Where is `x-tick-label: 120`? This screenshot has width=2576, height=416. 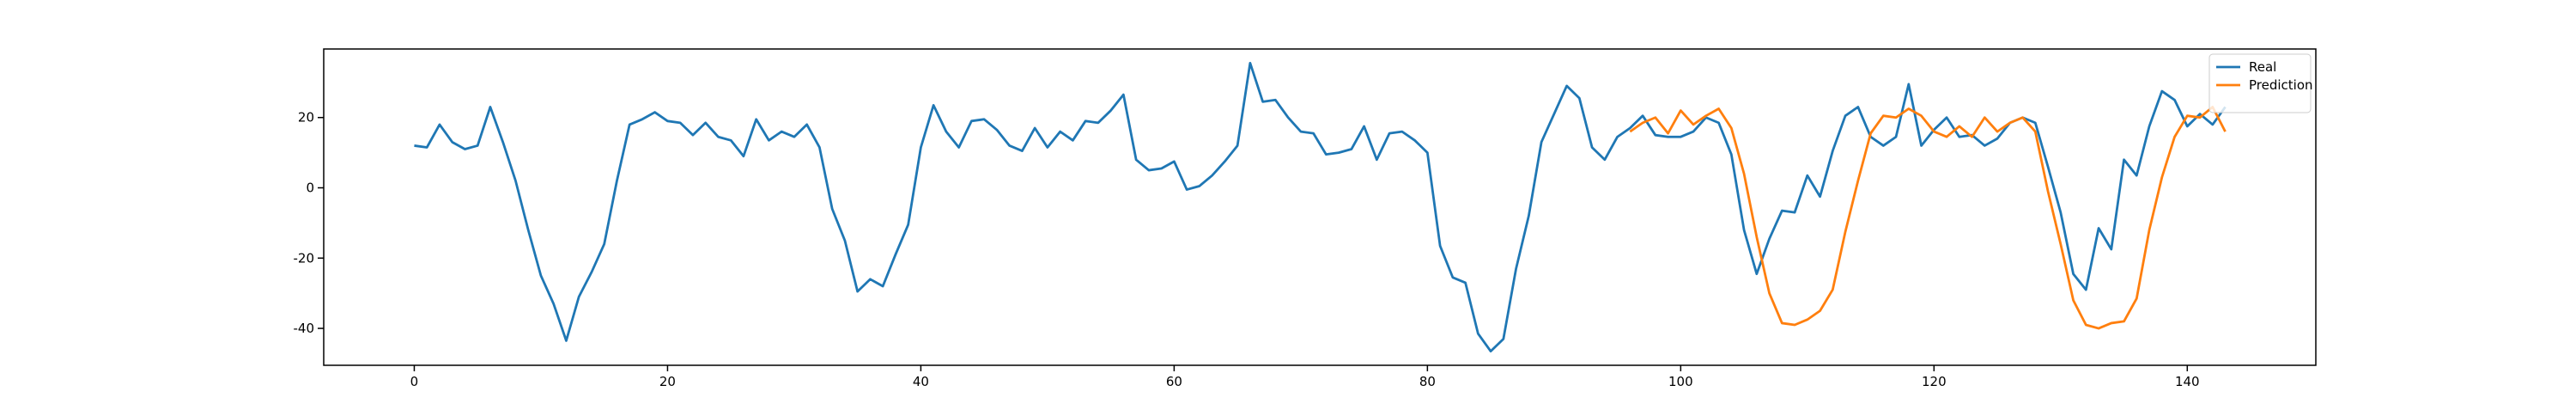
x-tick-label: 120 is located at coordinates (1934, 382).